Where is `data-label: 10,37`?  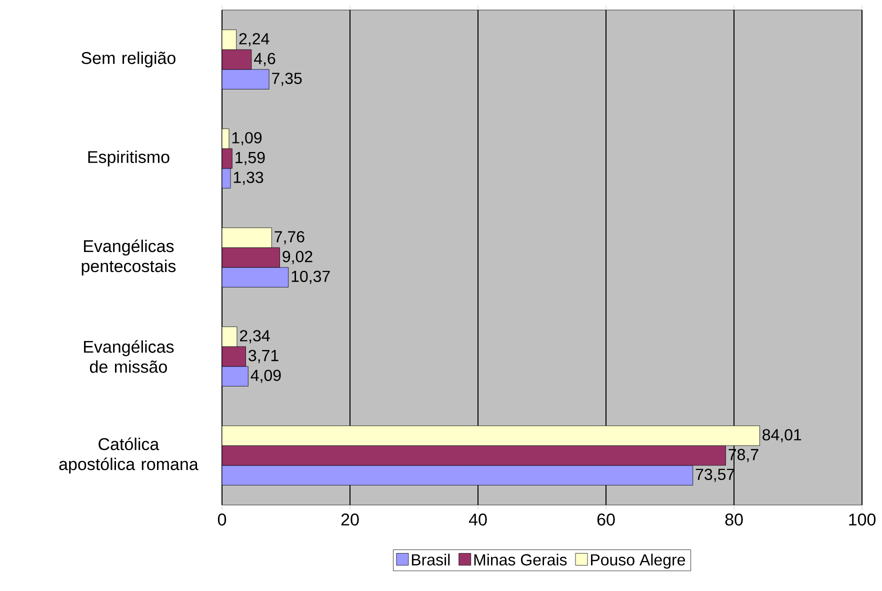 data-label: 10,37 is located at coordinates (311, 277).